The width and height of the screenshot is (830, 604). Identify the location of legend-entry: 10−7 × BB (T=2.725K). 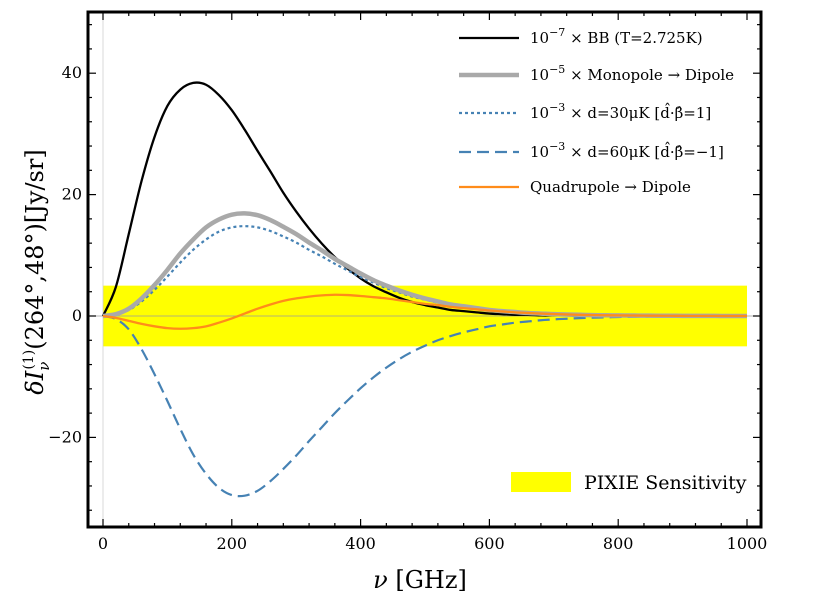
(616, 36).